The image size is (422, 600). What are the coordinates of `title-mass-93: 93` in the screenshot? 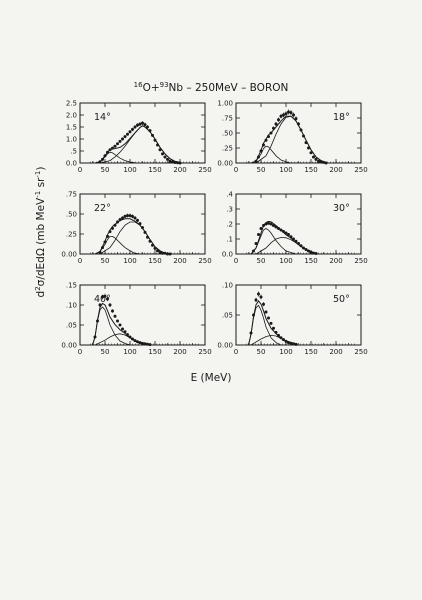 It's located at (164, 85).